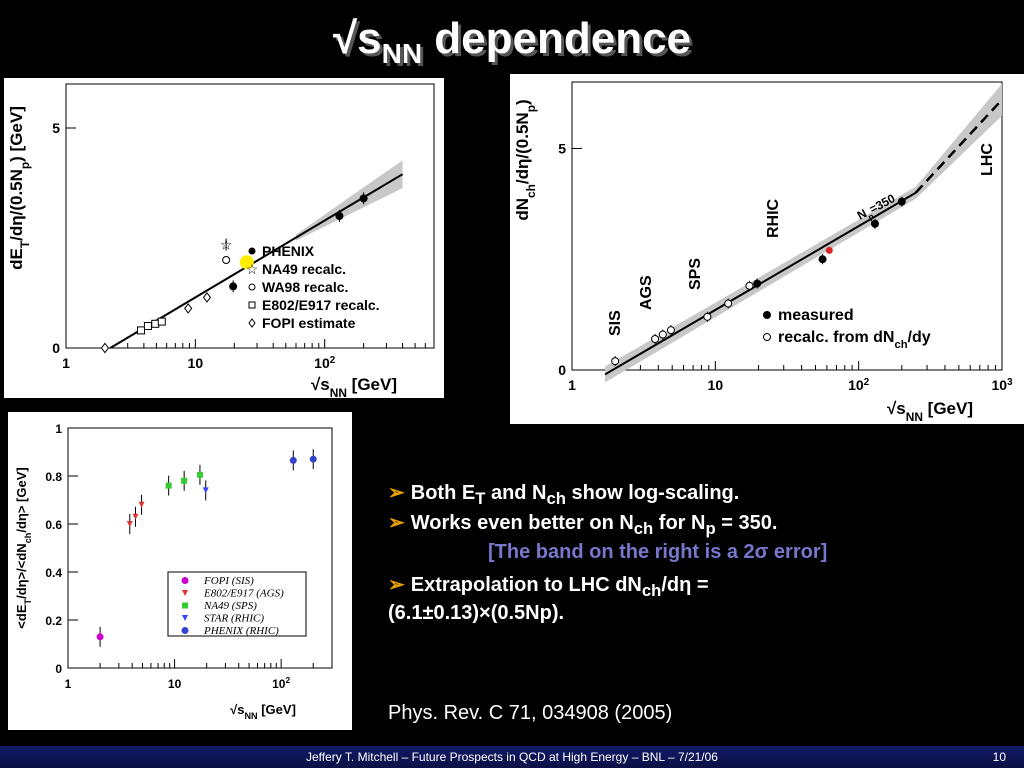 The width and height of the screenshot is (1024, 768). Describe the element at coordinates (615, 323) in the screenshot. I see `era-label: SIS` at that location.